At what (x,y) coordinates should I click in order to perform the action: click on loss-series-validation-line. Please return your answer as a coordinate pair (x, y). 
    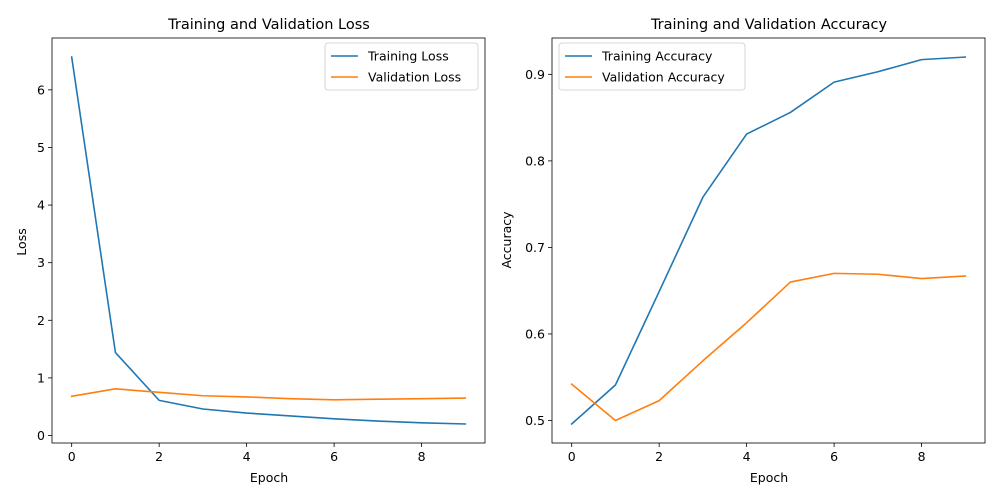
    Looking at the image, I should click on (268, 394).